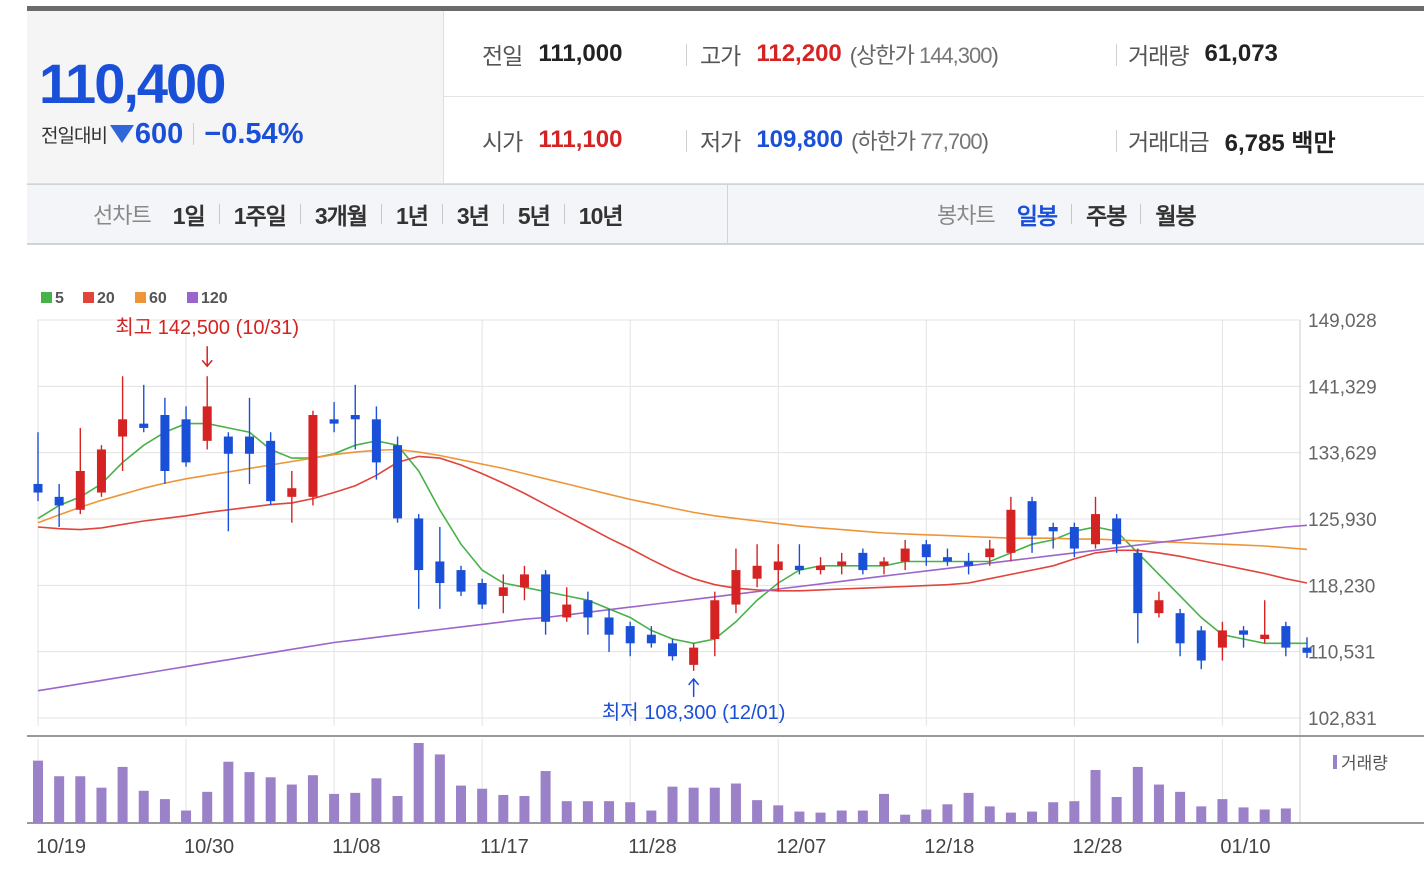 This screenshot has width=1424, height=882. Describe the element at coordinates (1342, 387) in the screenshot. I see `y-tick-label: 141,329` at that location.